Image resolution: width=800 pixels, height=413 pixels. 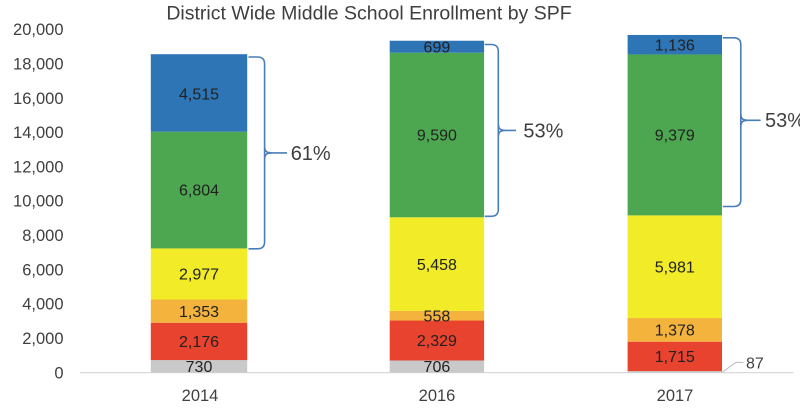 I want to click on svg-text: 699, so click(x=437, y=47).